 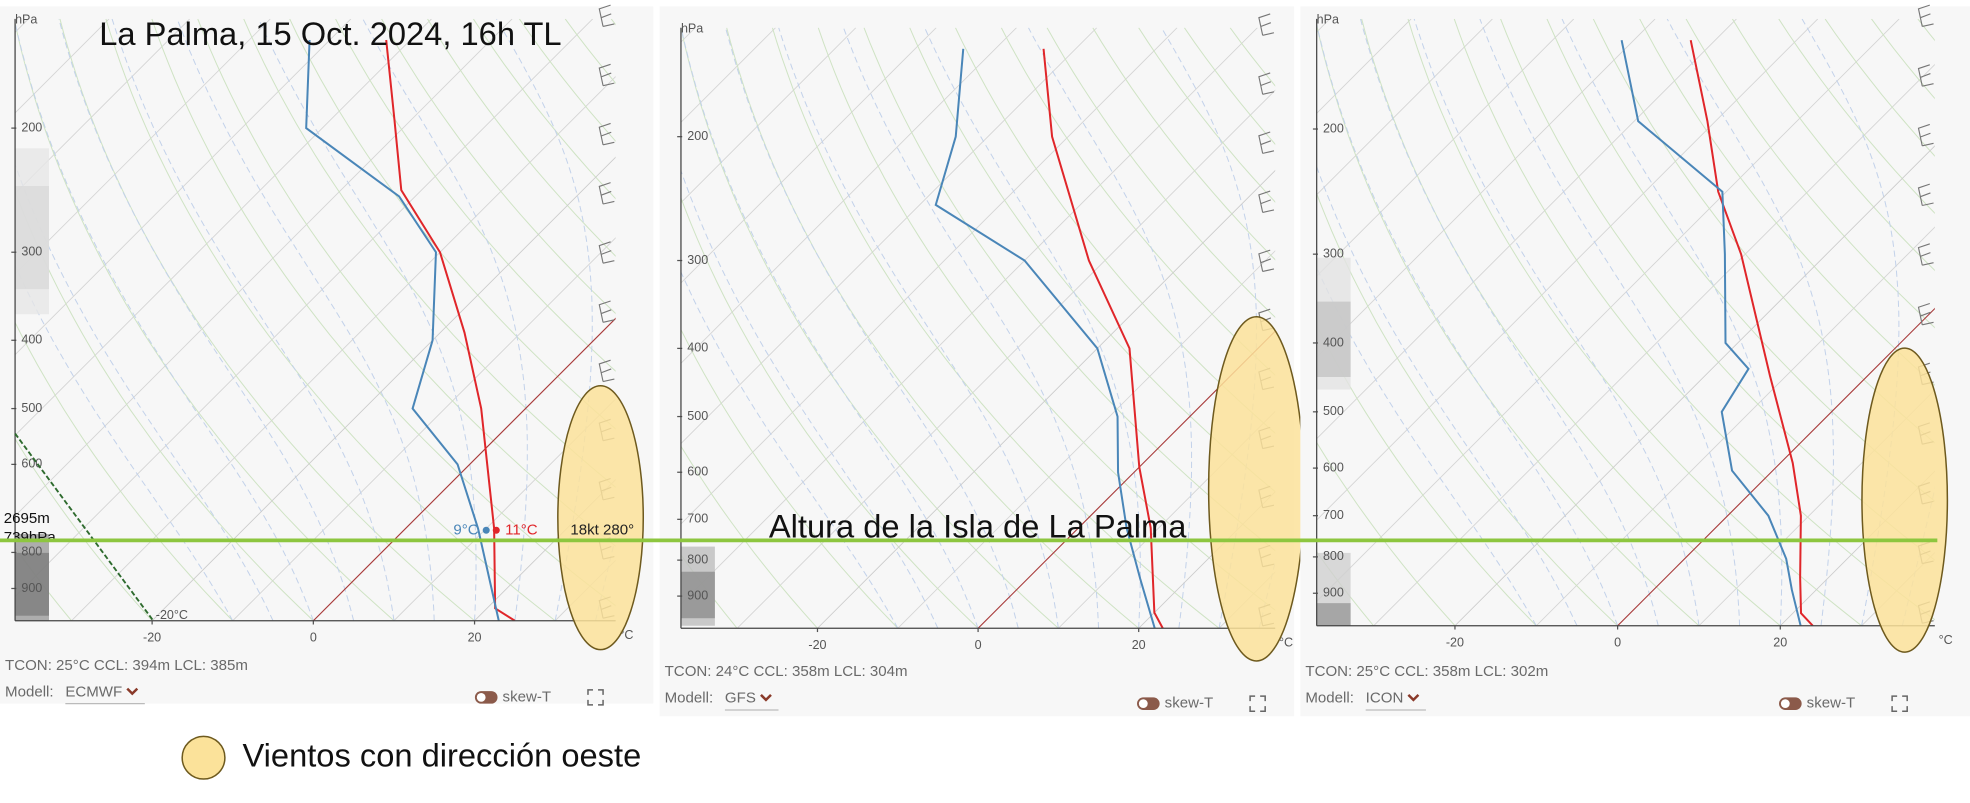 I want to click on hover-isotherm-label: -20°C, so click(x=172, y=615).